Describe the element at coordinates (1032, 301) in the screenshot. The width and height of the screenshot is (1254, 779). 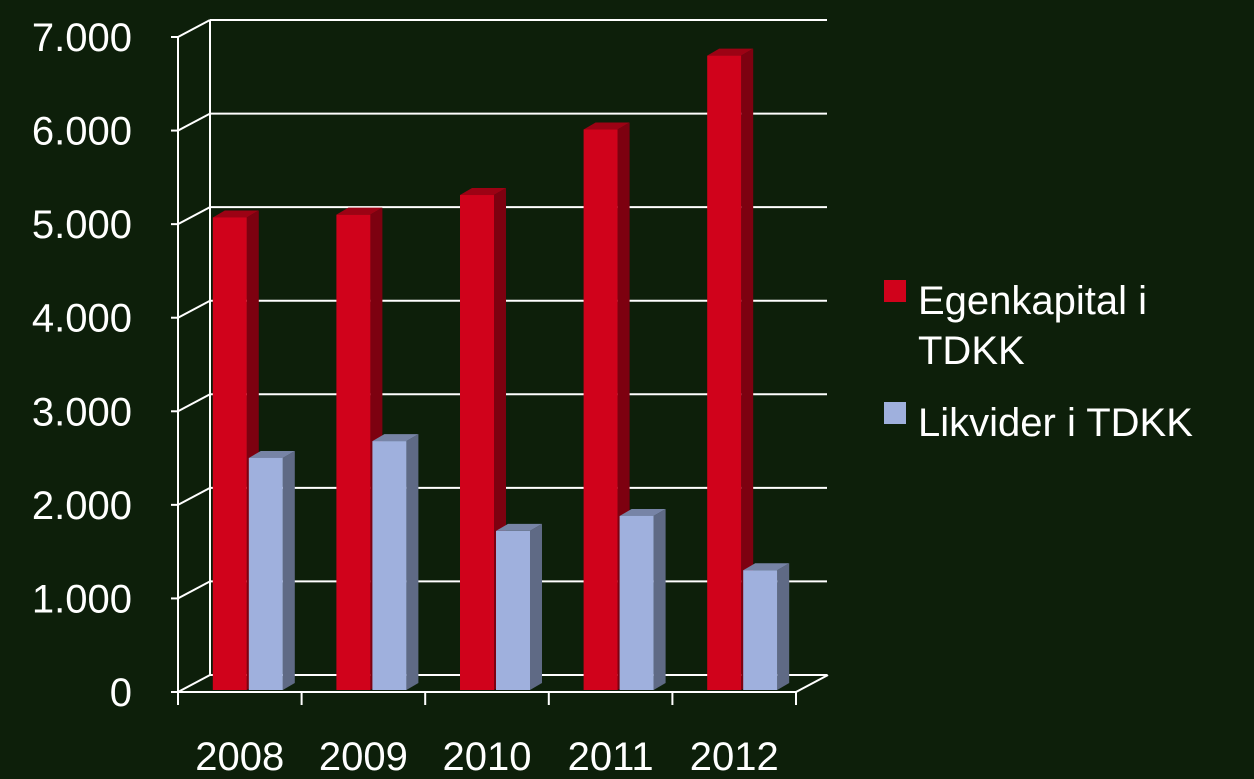
I see `legend-label: Egenkapital i` at that location.